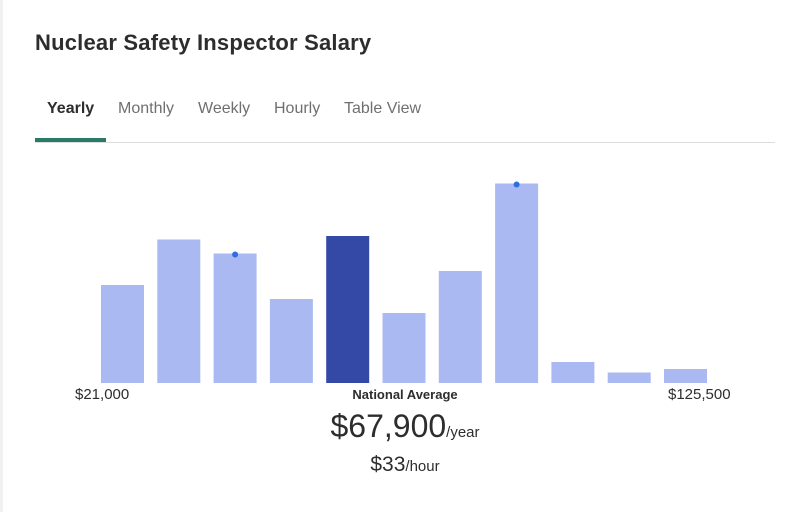 The height and width of the screenshot is (512, 805). What do you see at coordinates (297, 108) in the screenshot?
I see `tab-hourly: Hourly` at bounding box center [297, 108].